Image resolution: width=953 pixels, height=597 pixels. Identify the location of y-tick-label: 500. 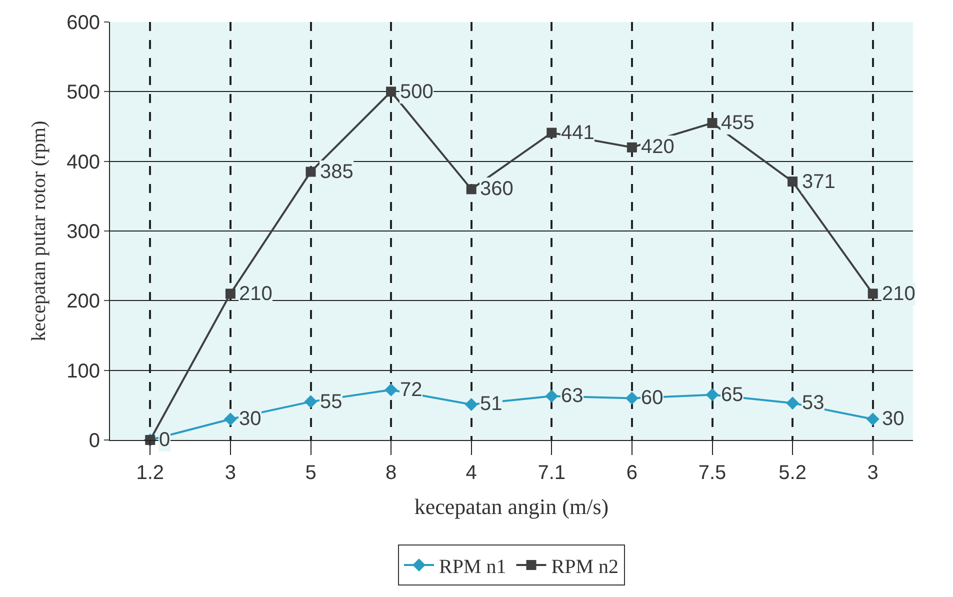
(83, 93).